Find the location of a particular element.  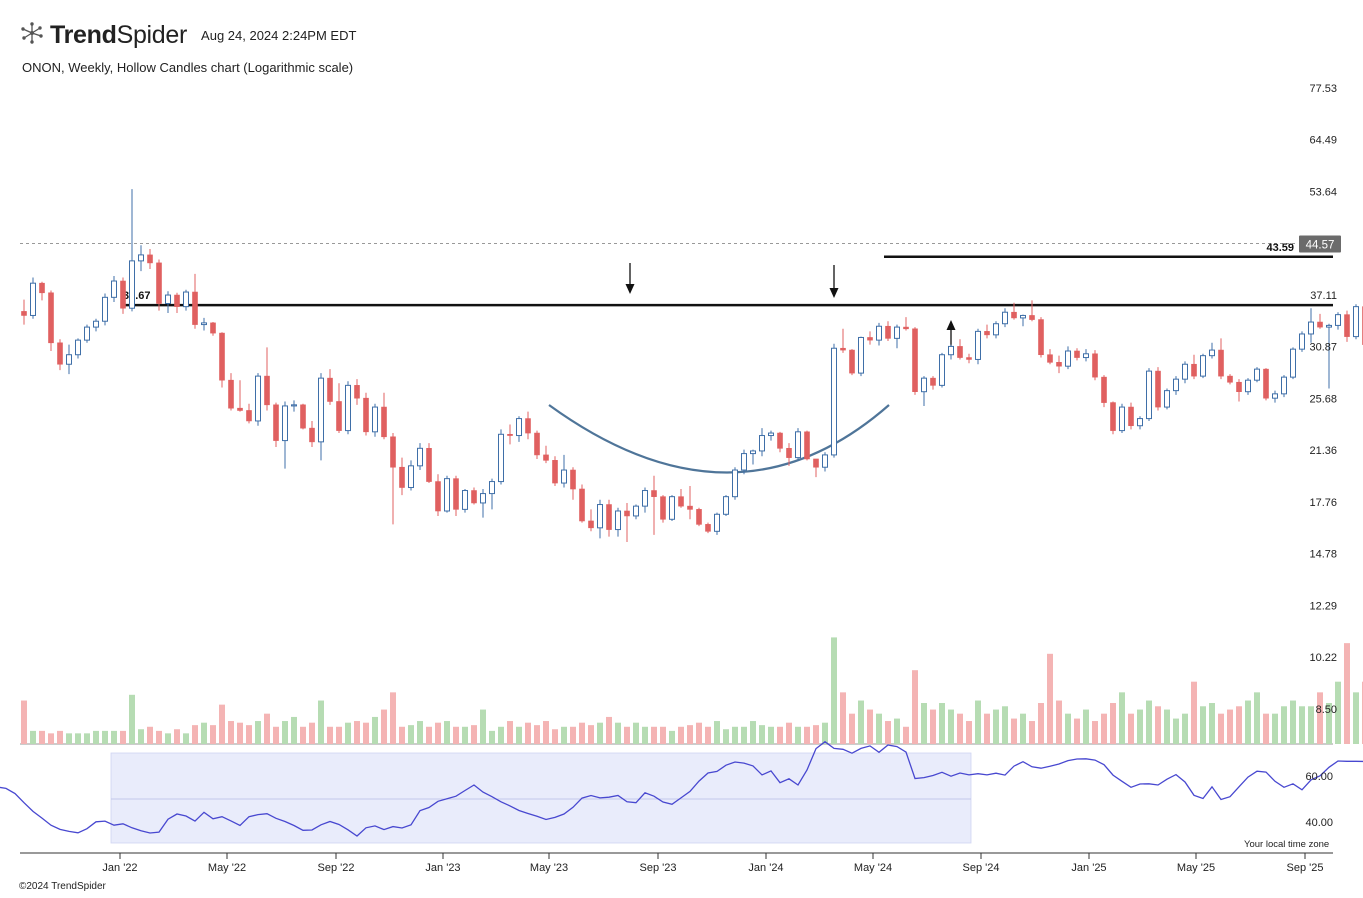

time-tick-label: Jan '25 is located at coordinates (1088, 868).